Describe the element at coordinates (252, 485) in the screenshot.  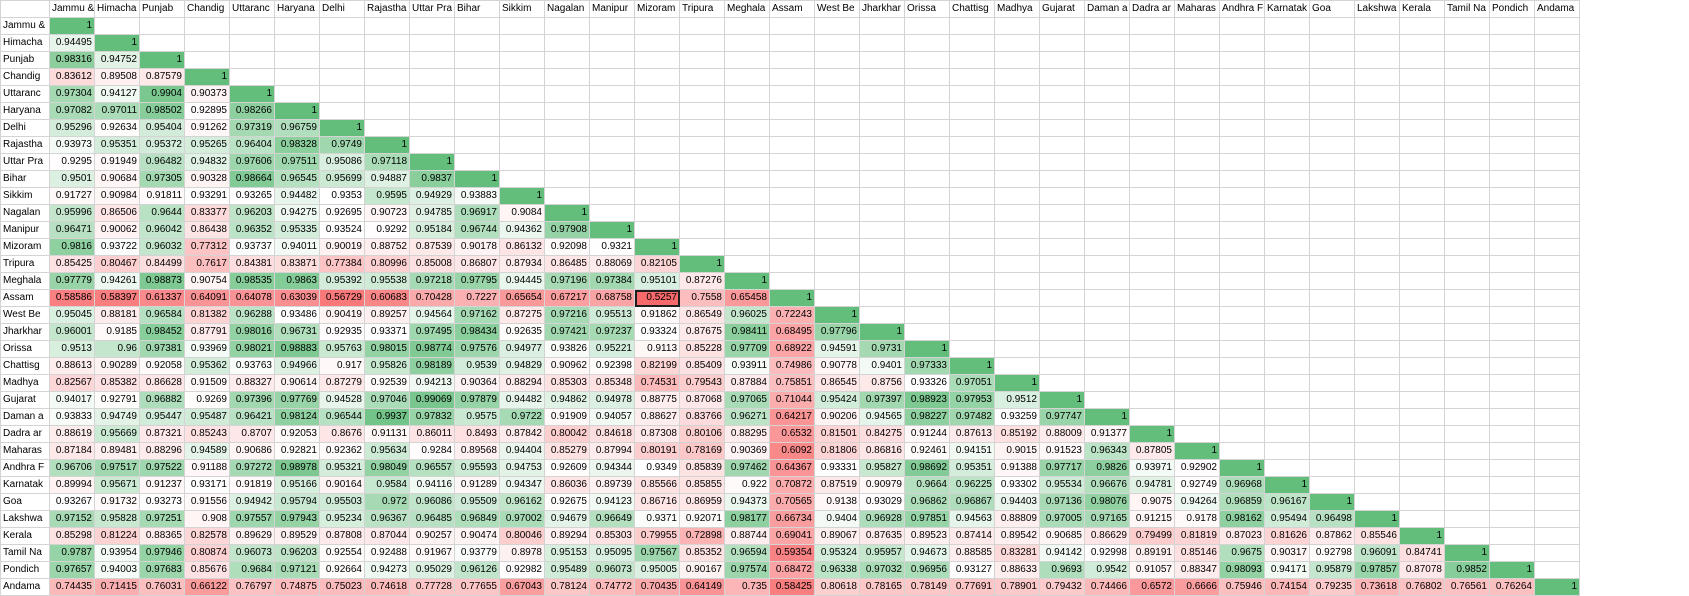
I see `value-cell: 0.91819` at that location.